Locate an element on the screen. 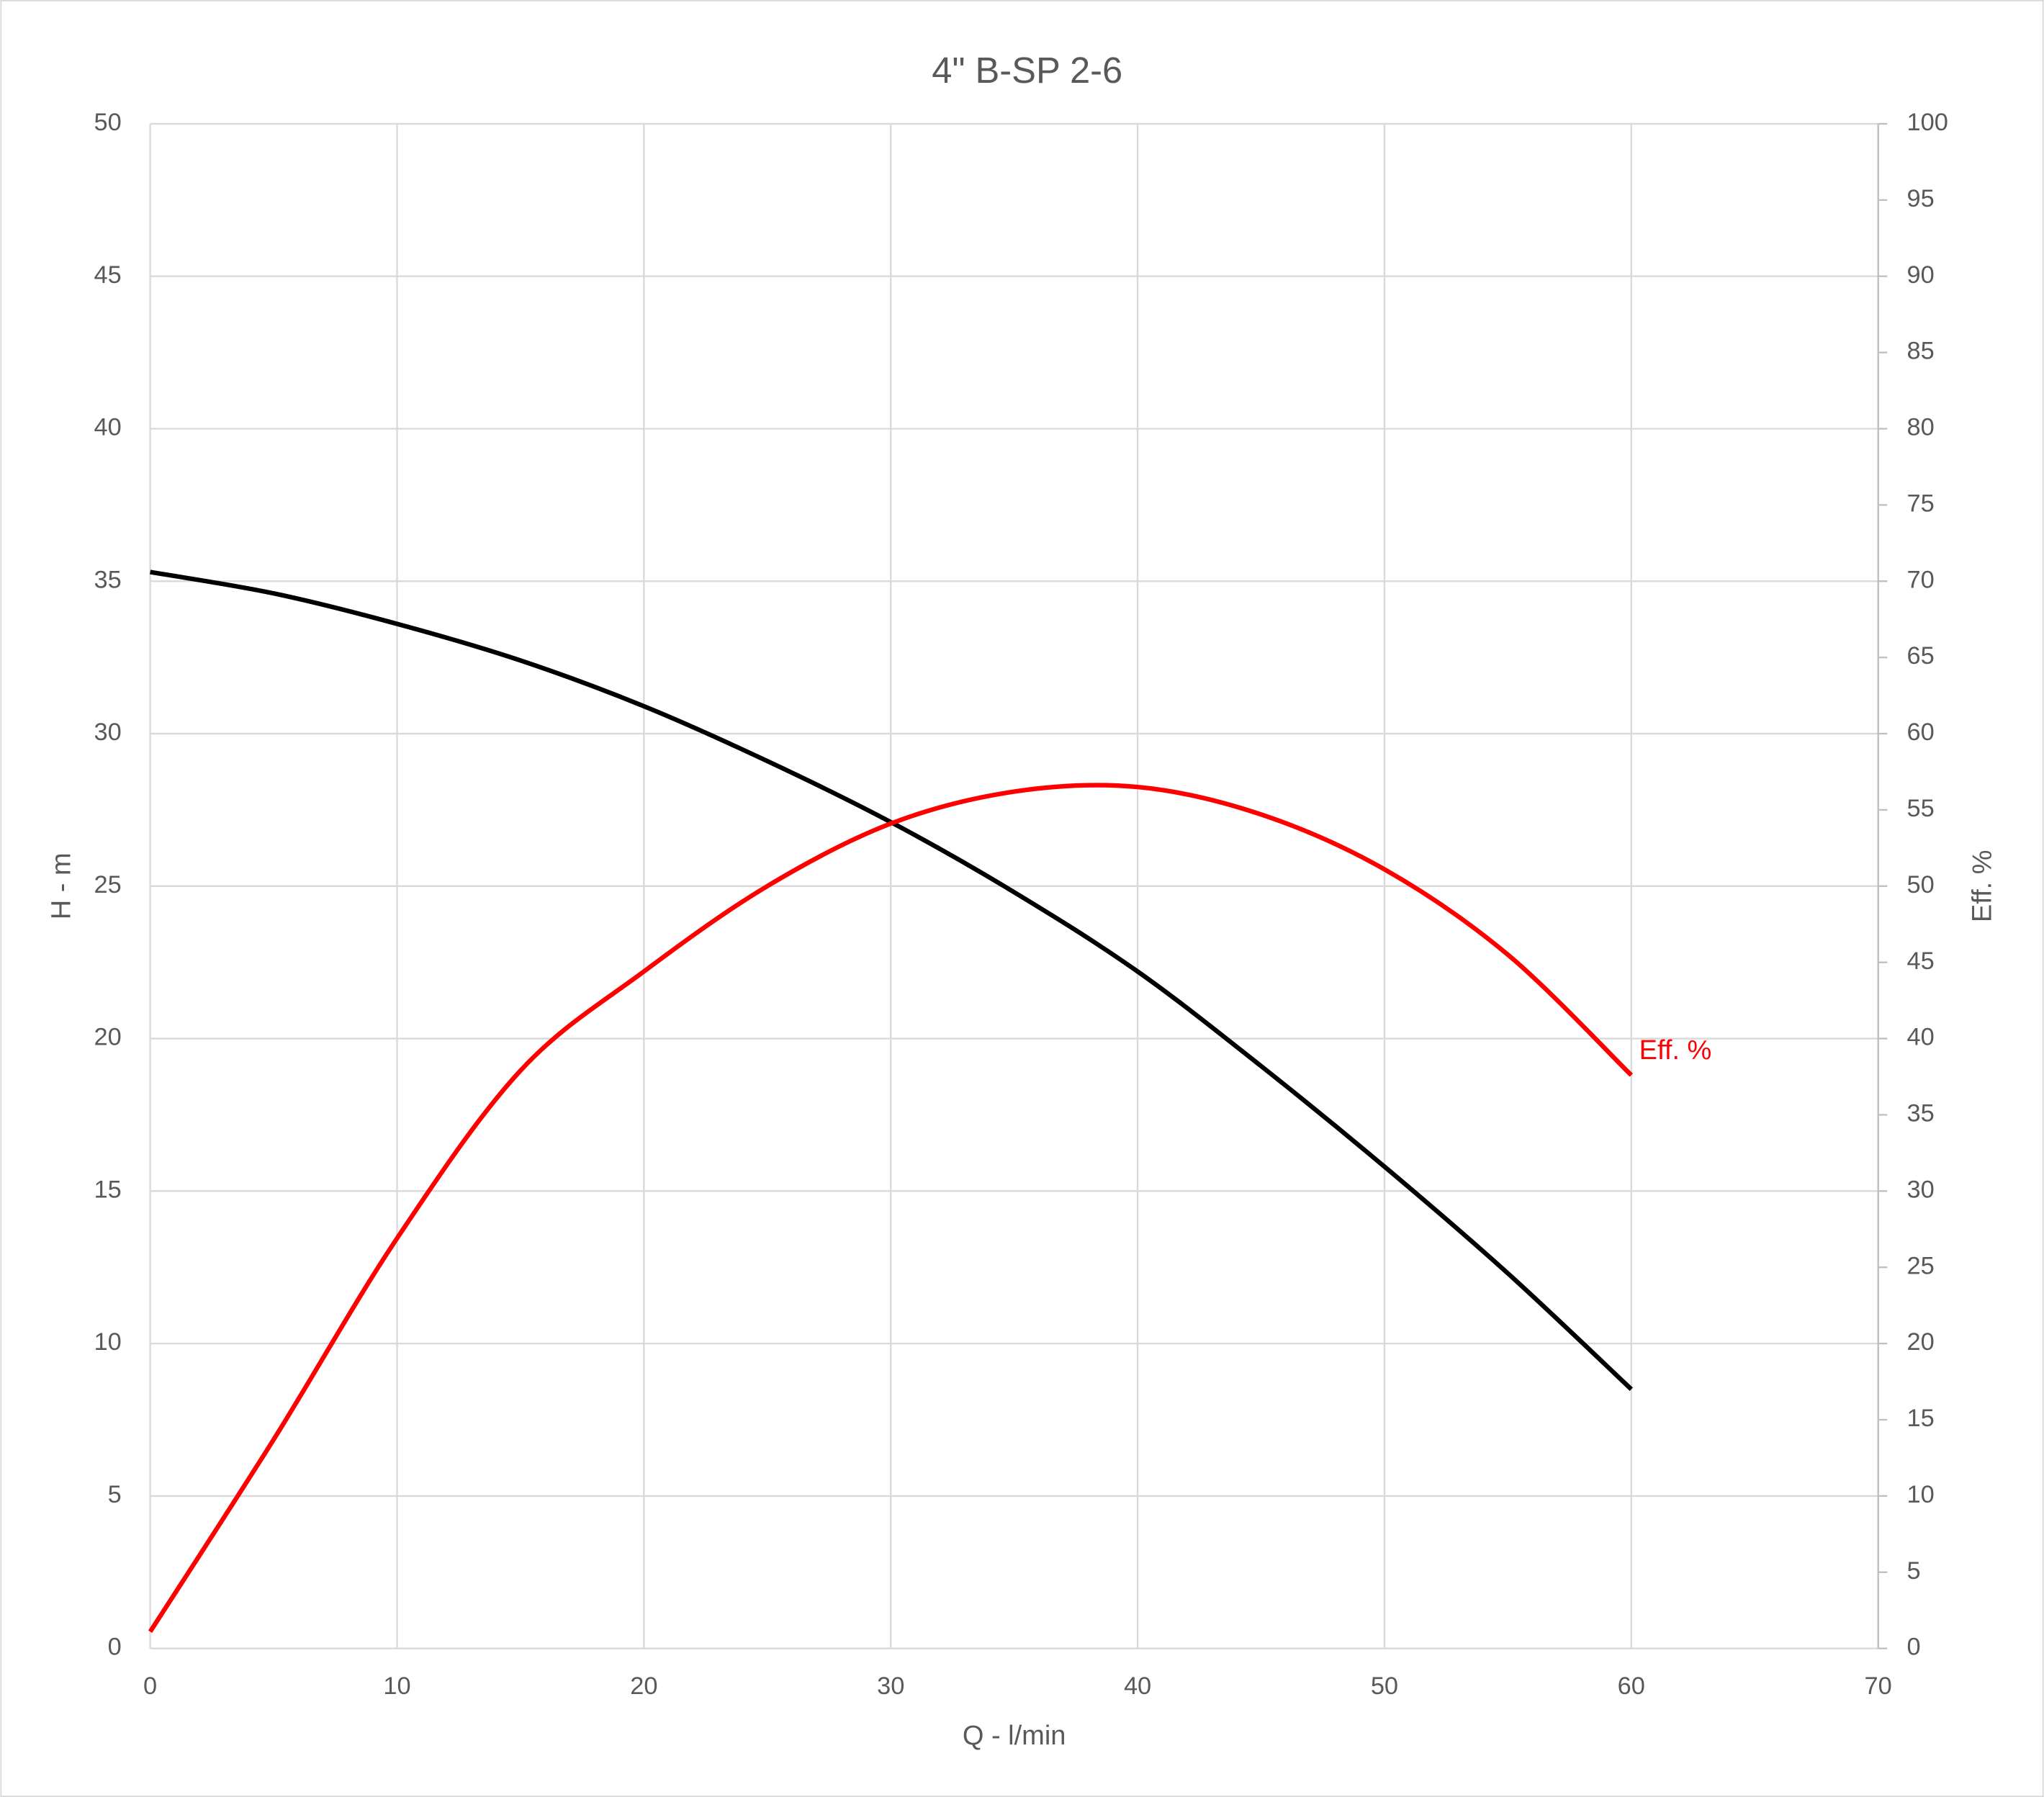 The width and height of the screenshot is (2044, 1797). y2-tick-label: 75 is located at coordinates (1920, 504).